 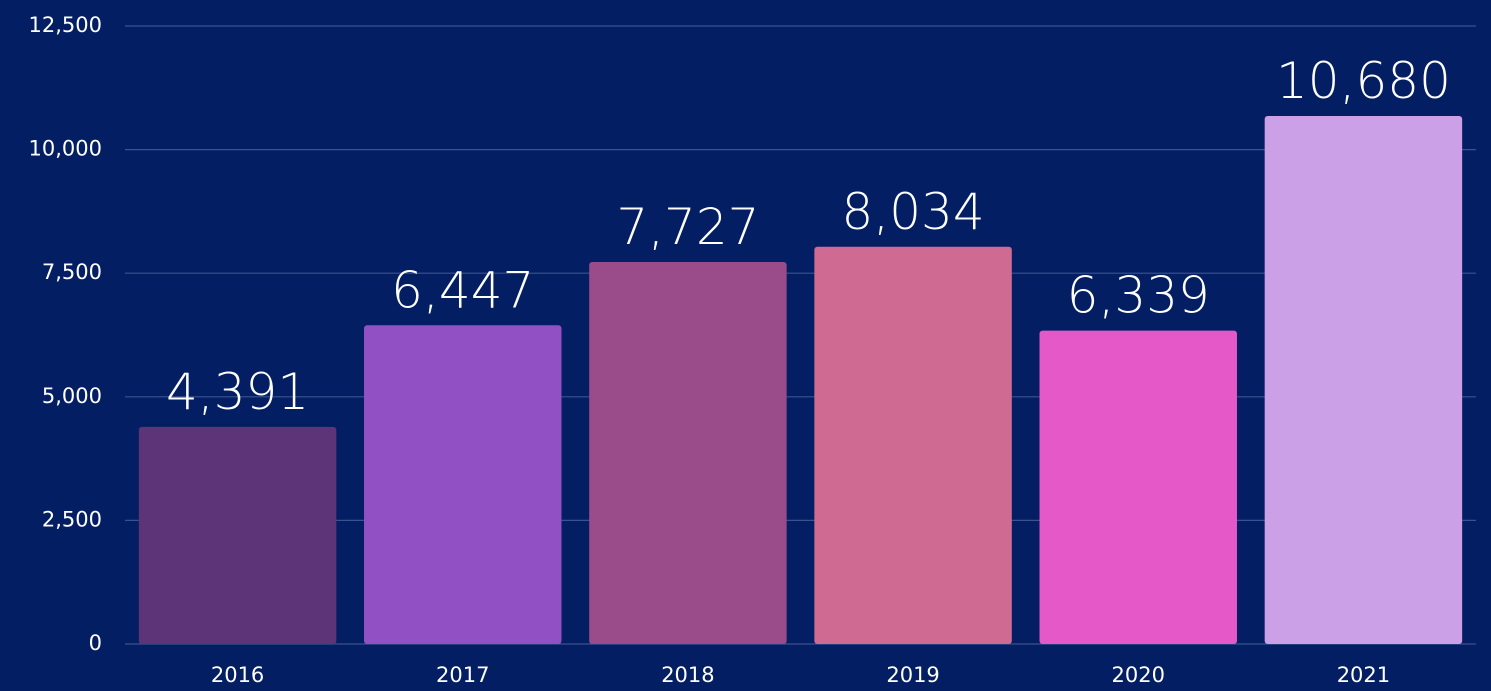 I want to click on y-tick-label: 5,000, so click(x=72, y=396).